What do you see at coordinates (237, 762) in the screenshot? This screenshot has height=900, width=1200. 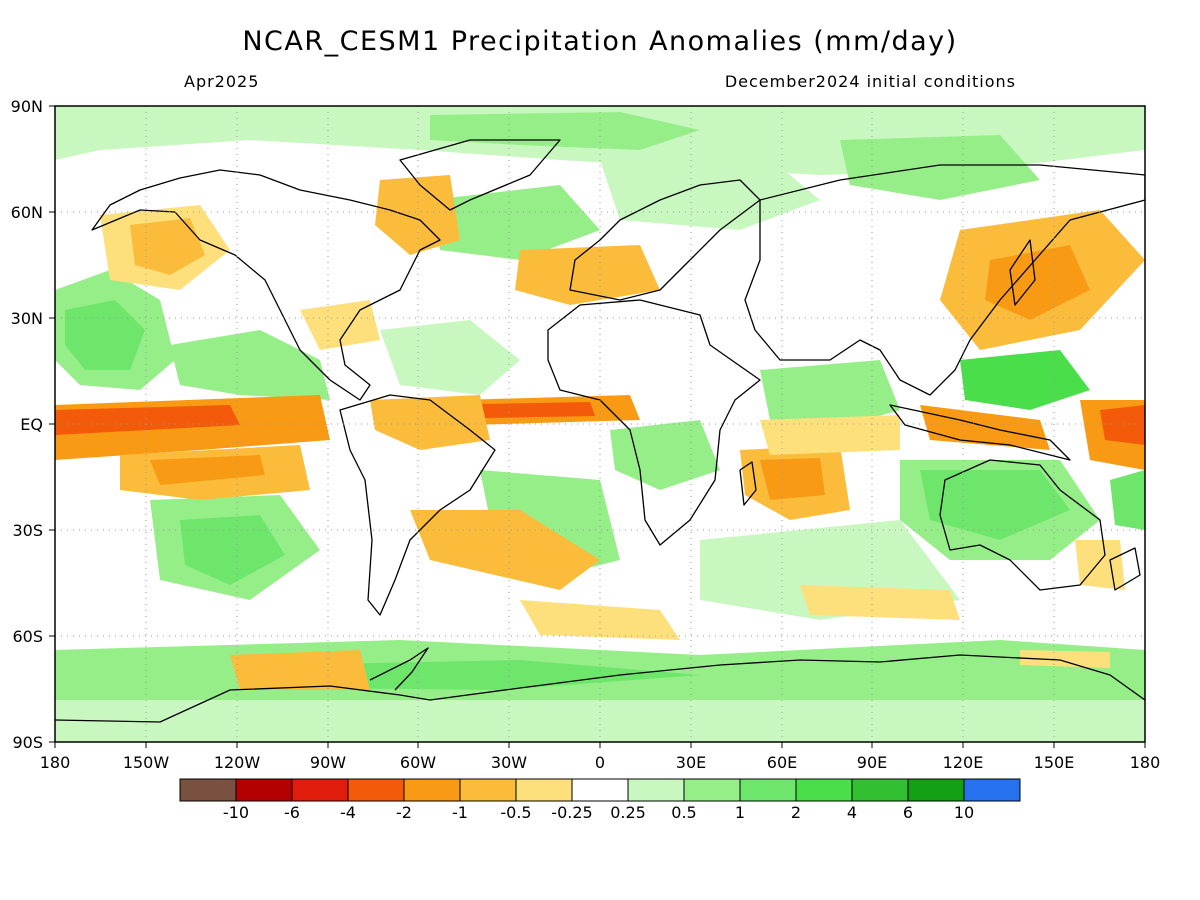 I see `lon-label: 120W` at bounding box center [237, 762].